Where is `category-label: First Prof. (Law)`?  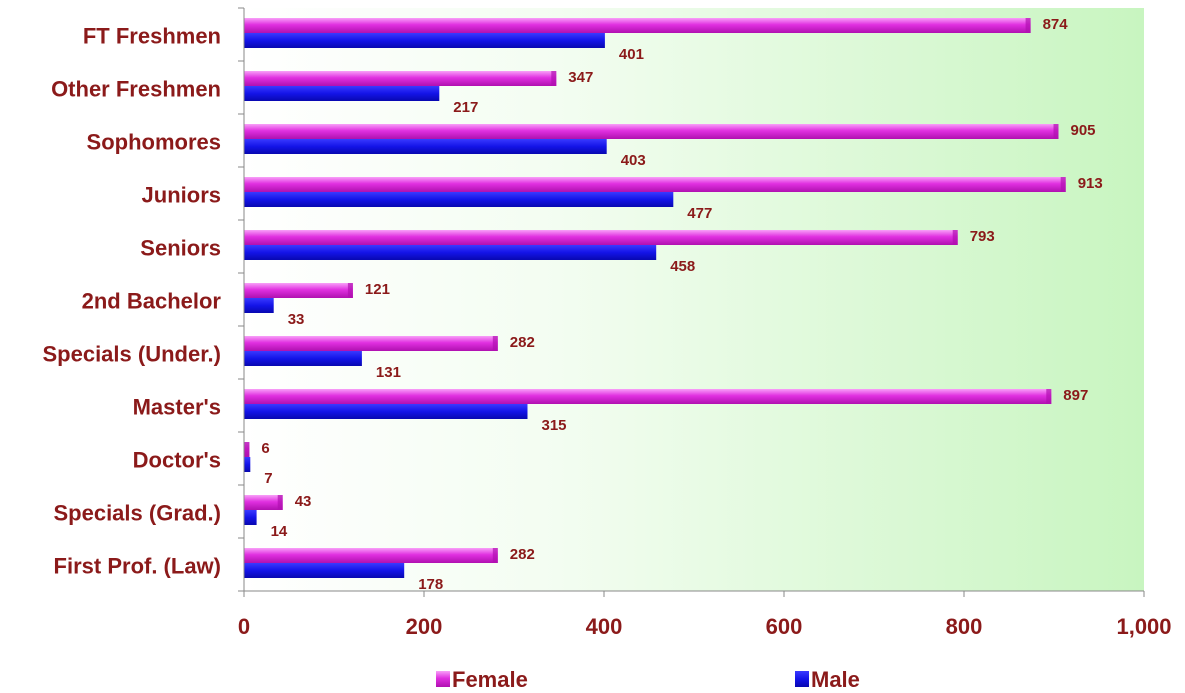
category-label: First Prof. (Law) is located at coordinates (137, 566).